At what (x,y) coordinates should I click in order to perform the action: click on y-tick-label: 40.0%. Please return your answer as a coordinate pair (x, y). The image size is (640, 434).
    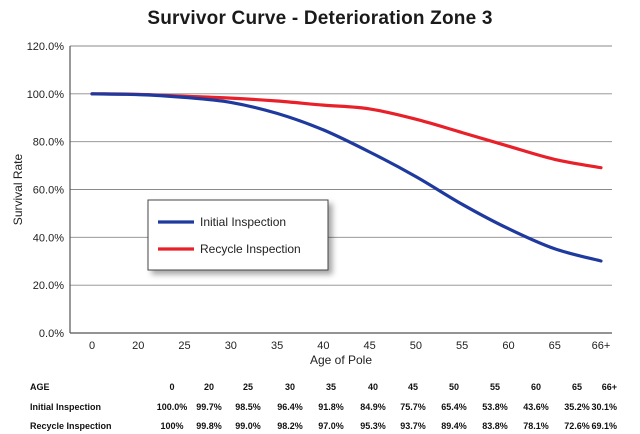
    Looking at the image, I should click on (48, 238).